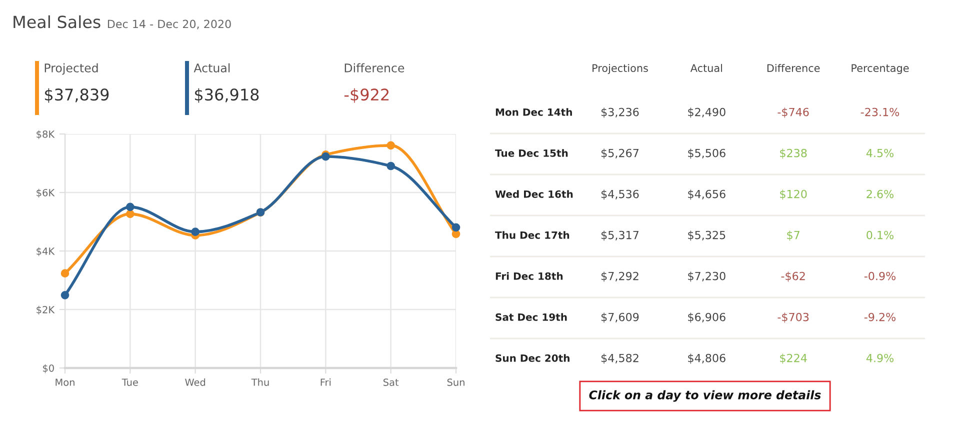 The width and height of the screenshot is (957, 423). Describe the element at coordinates (793, 195) in the screenshot. I see `data-label: $120` at that location.